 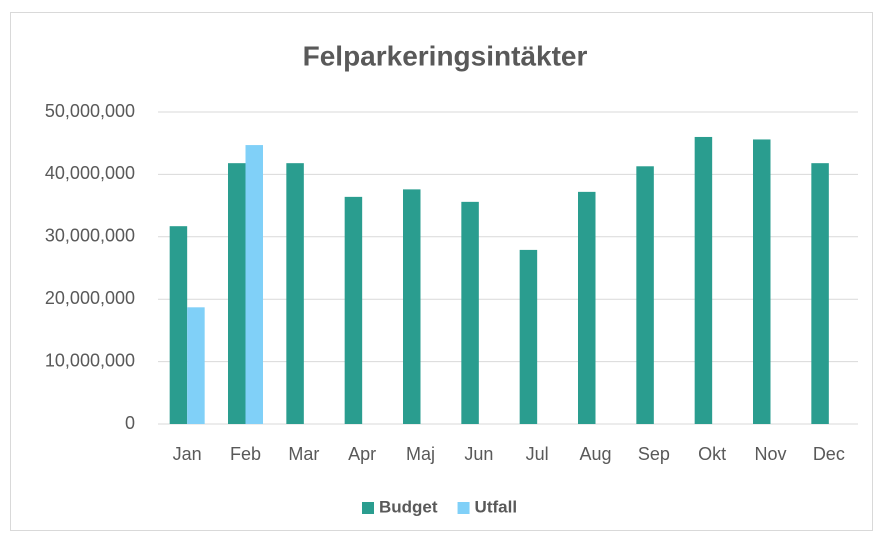 What do you see at coordinates (90, 173) in the screenshot?
I see `y-tick-label: 40,000,000` at bounding box center [90, 173].